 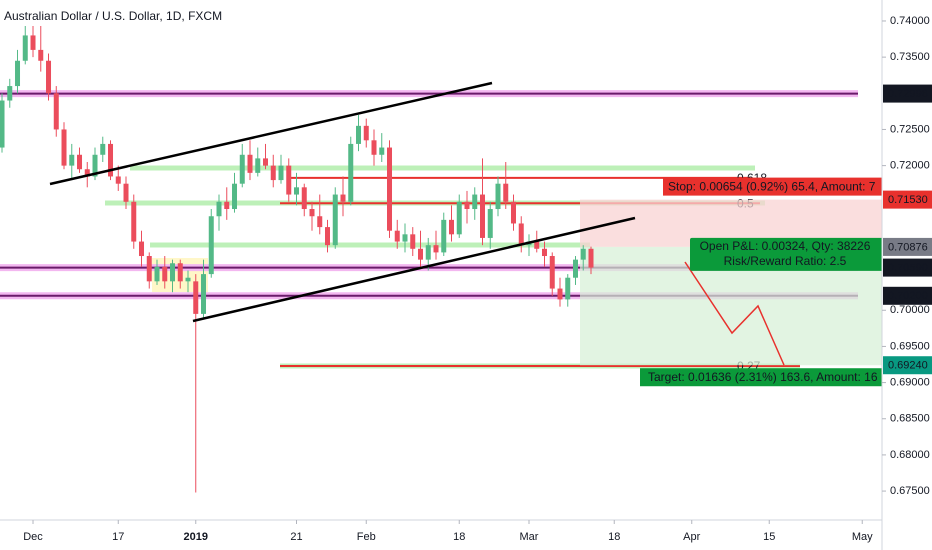 What do you see at coordinates (910, 382) in the screenshot?
I see `y-tick-label: 0.69000` at bounding box center [910, 382].